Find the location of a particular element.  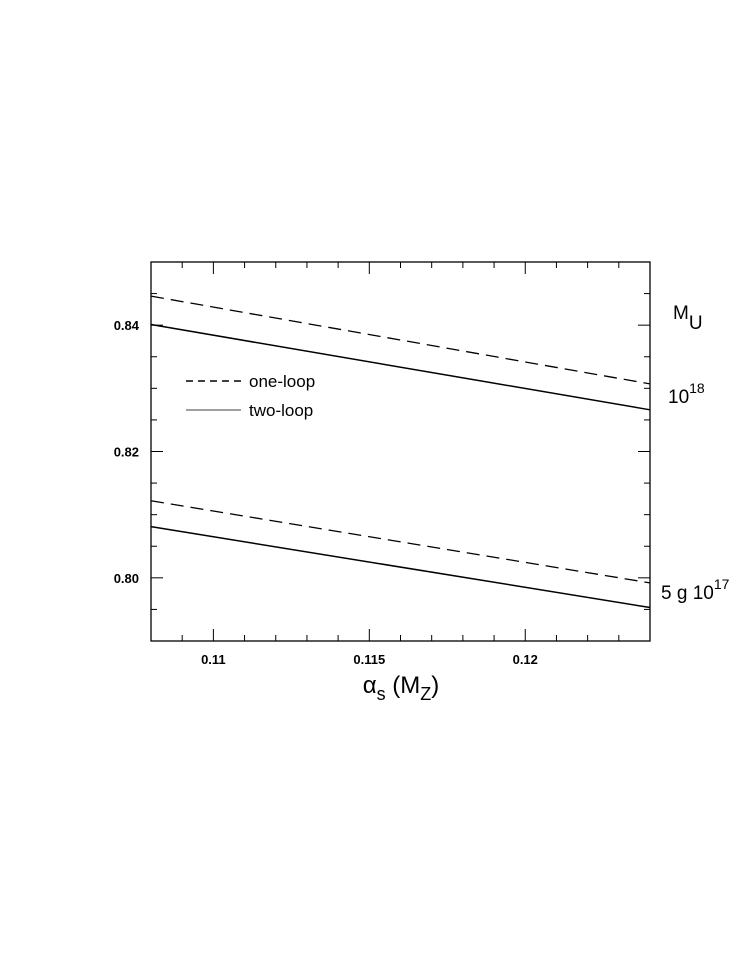

x-axis-title-paren: (M is located at coordinates (403, 685).